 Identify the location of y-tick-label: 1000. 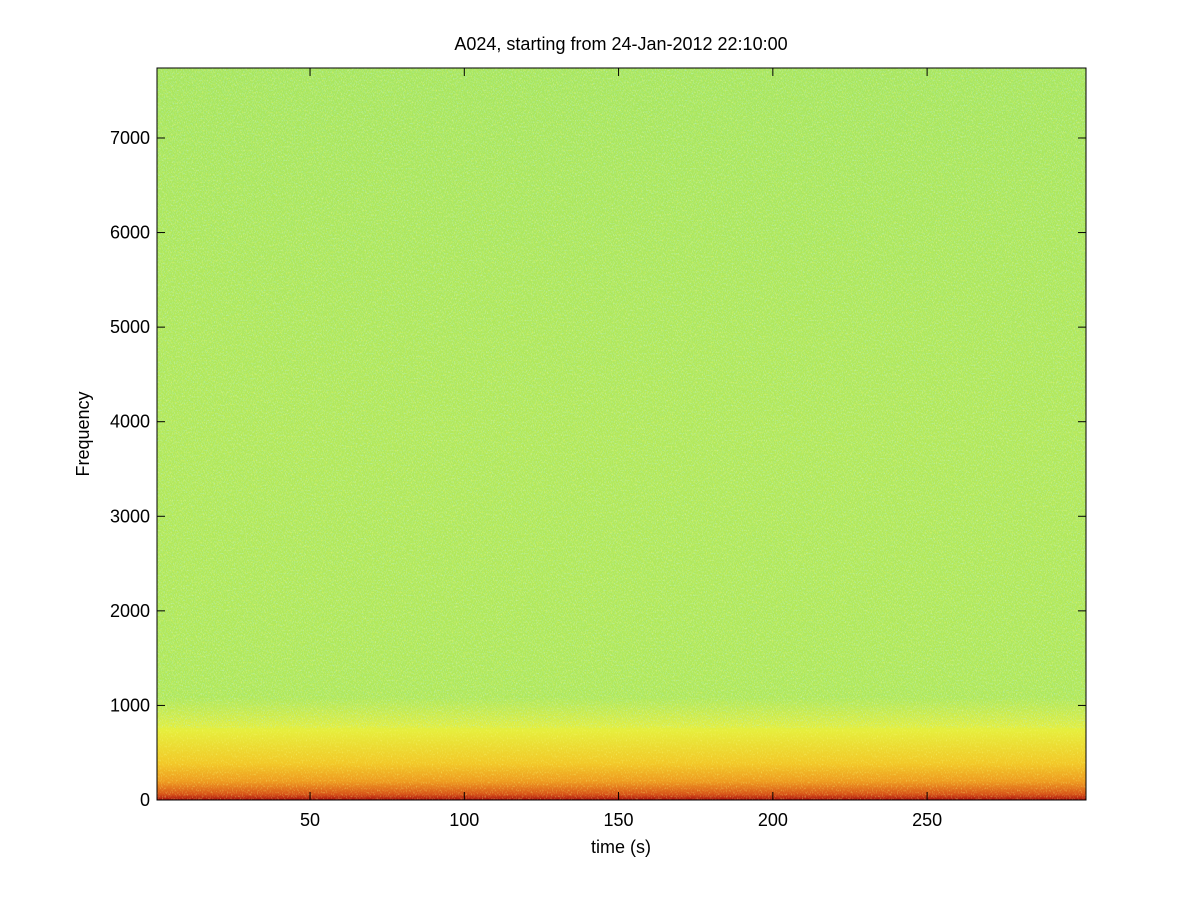
(130, 705).